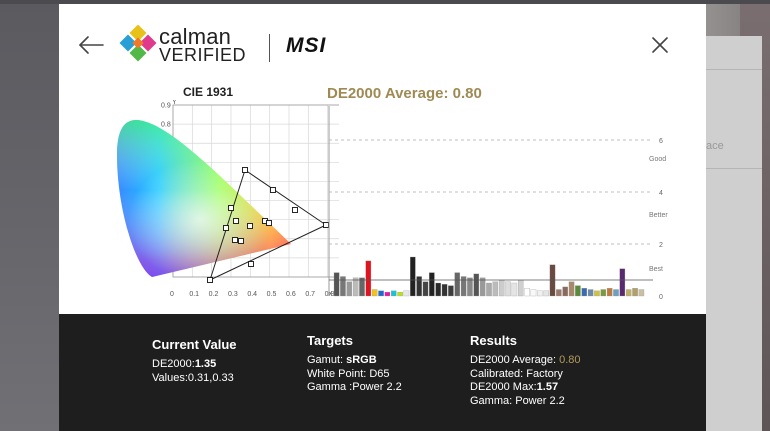 Image resolution: width=770 pixels, height=431 pixels. Describe the element at coordinates (195, 36) in the screenshot. I see `brand-calman: calman` at that location.